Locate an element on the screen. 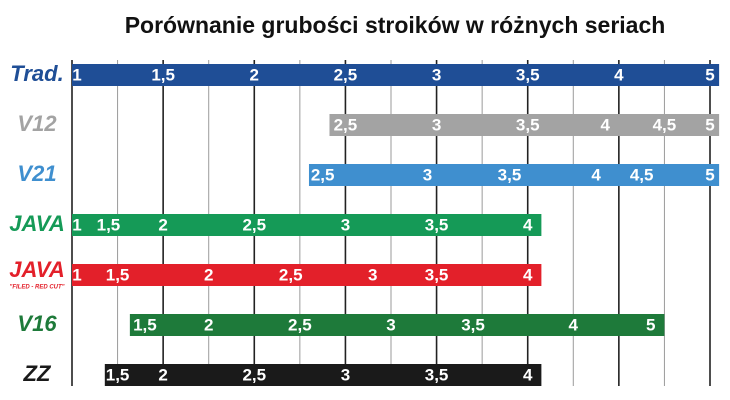  series-name: V12 is located at coordinates (37, 123).